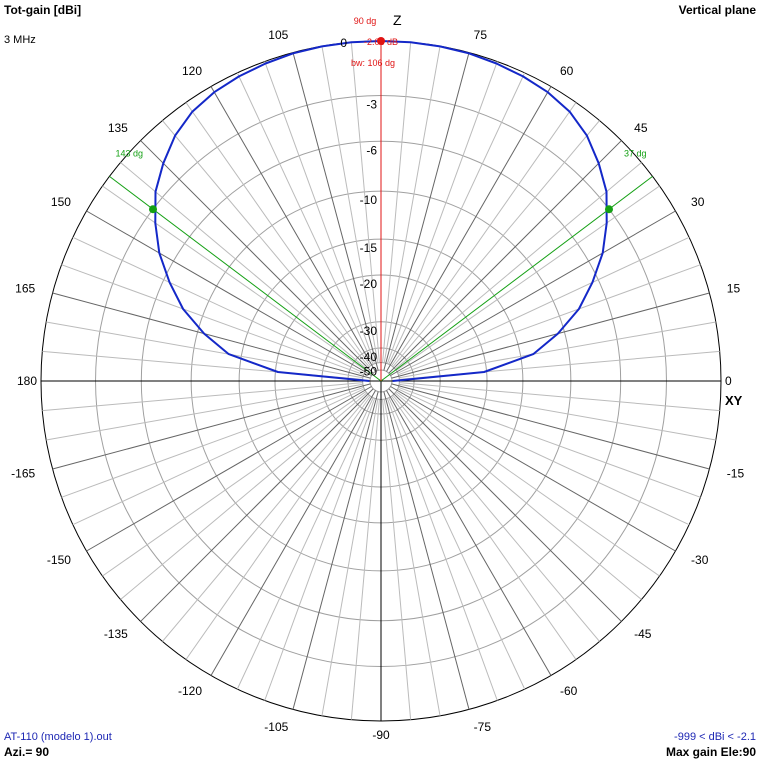  What do you see at coordinates (569, 691) in the screenshot?
I see `angle-tick-label: -60` at bounding box center [569, 691].